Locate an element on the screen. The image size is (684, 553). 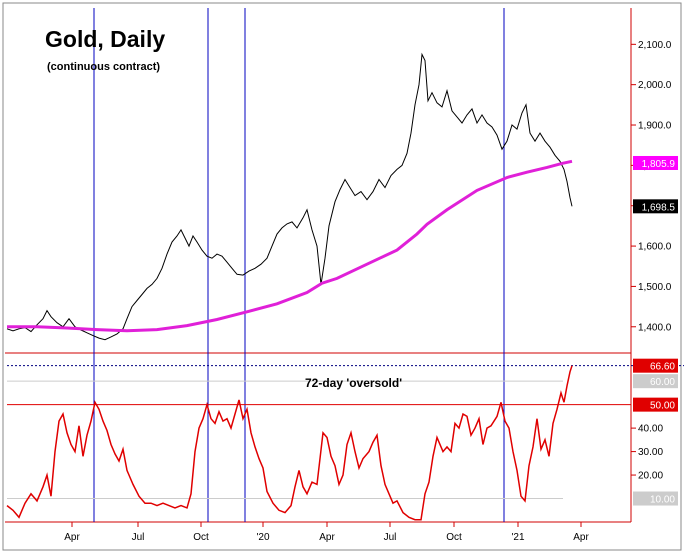
time-tick-label-2: Oct is located at coordinates (201, 537).